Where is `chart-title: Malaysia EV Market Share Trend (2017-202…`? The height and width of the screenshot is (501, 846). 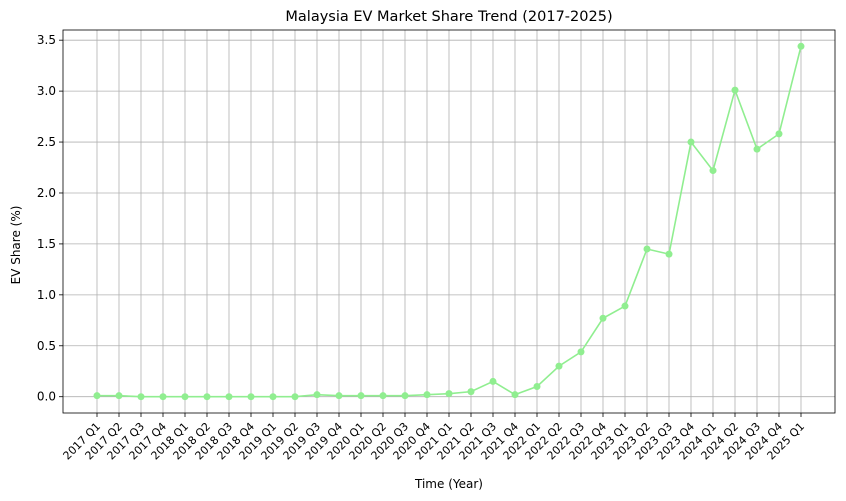 chart-title: Malaysia EV Market Share Trend (2017-202… is located at coordinates (448, 17).